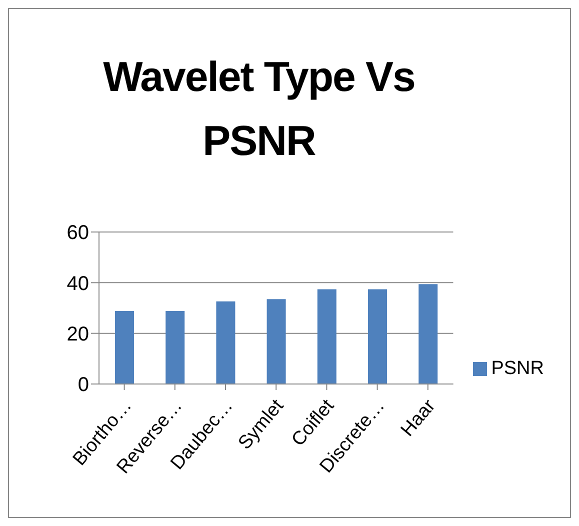 The height and width of the screenshot is (526, 579). Describe the element at coordinates (517, 368) in the screenshot. I see `legend-label: PSNR` at that location.